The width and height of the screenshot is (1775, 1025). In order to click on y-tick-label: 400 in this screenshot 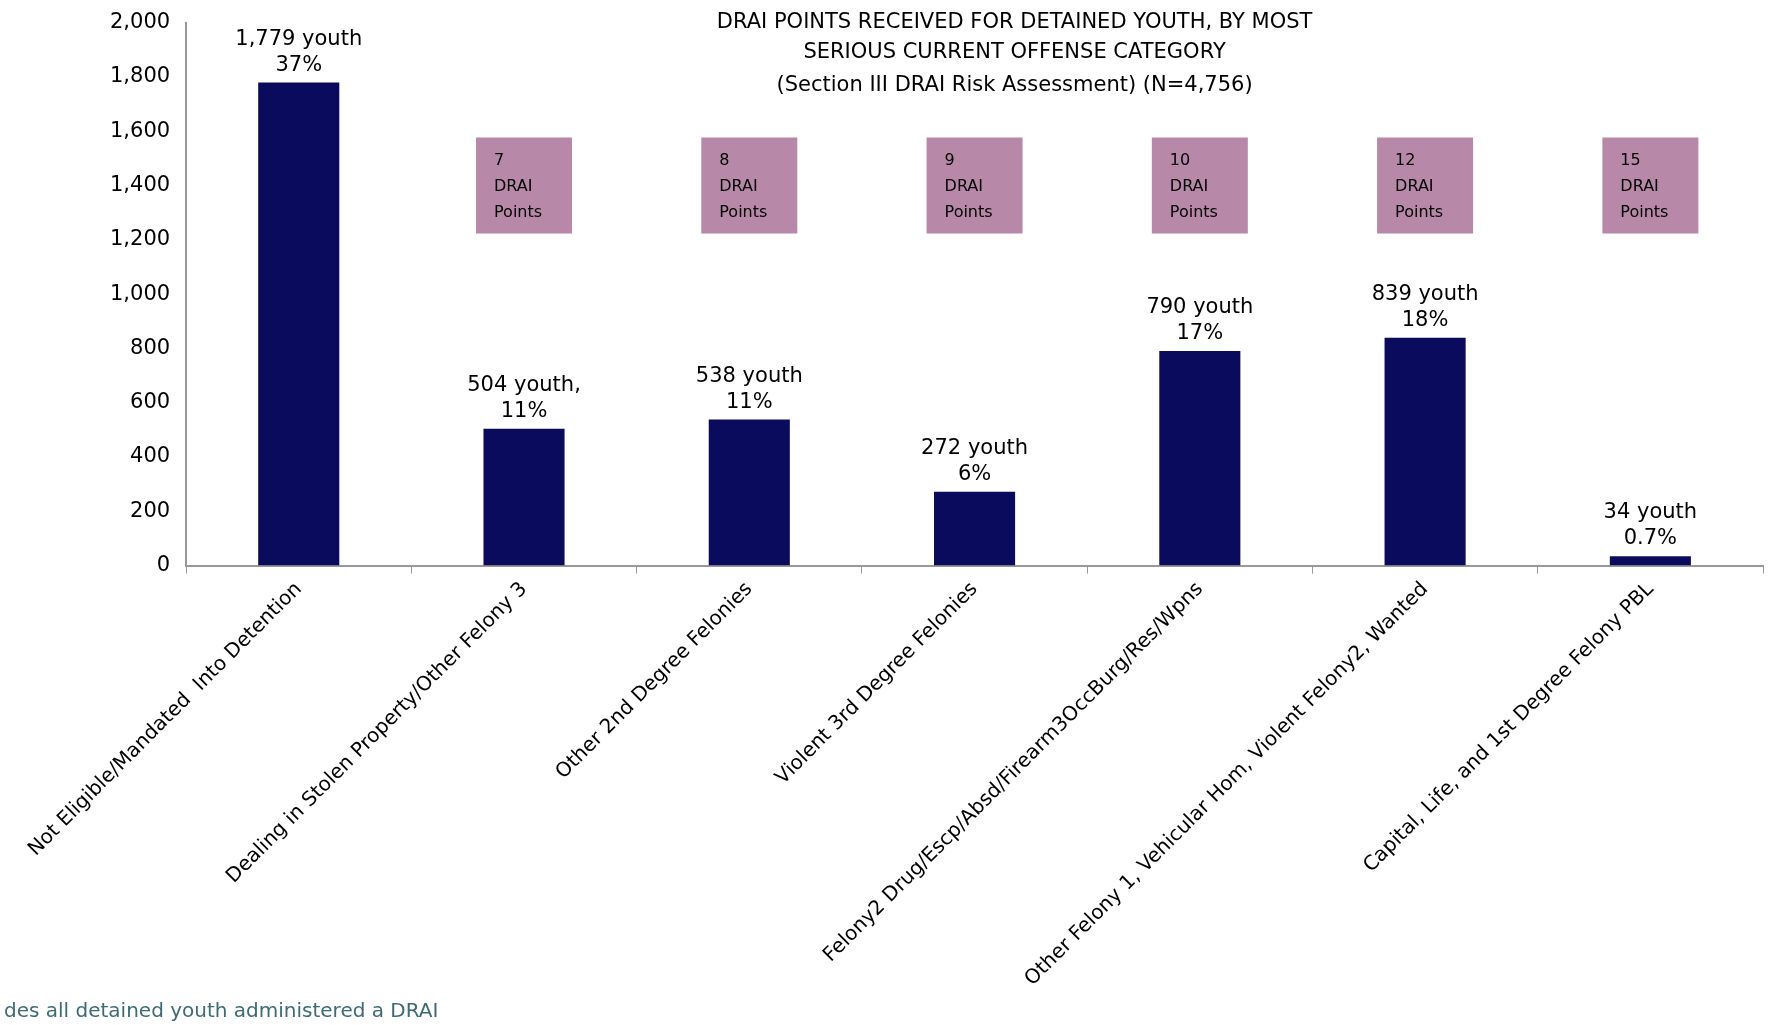, I will do `click(150, 455)`.